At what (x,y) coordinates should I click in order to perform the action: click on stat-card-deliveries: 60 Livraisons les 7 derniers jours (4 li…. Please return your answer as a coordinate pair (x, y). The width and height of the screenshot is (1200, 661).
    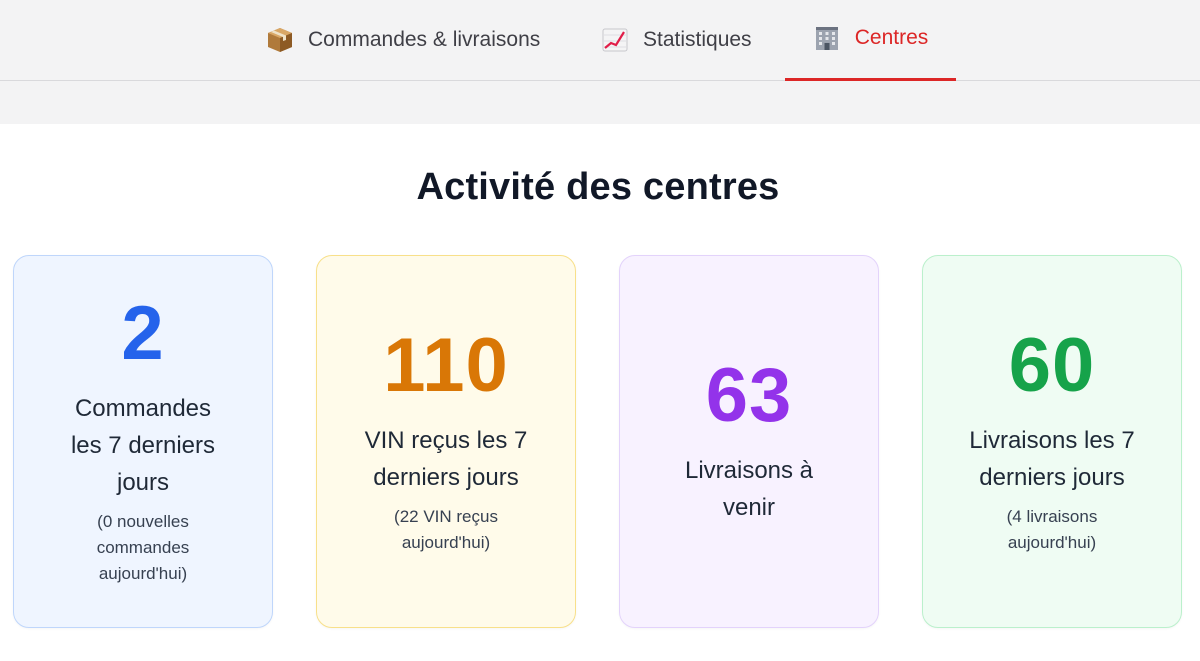
    Looking at the image, I should click on (1052, 441).